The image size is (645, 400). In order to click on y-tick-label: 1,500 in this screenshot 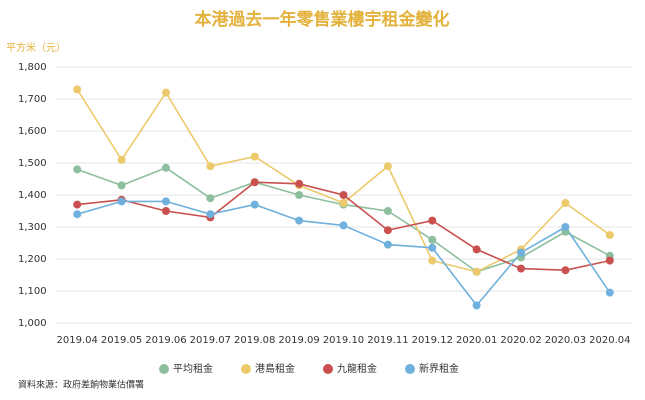, I will do `click(32, 163)`.